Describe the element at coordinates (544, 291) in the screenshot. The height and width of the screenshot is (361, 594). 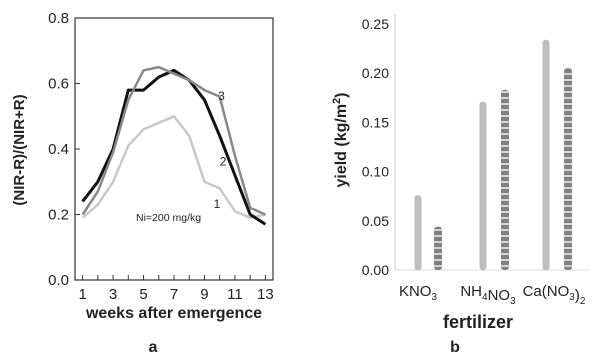
I see `b-category-label-part: (` at that location.